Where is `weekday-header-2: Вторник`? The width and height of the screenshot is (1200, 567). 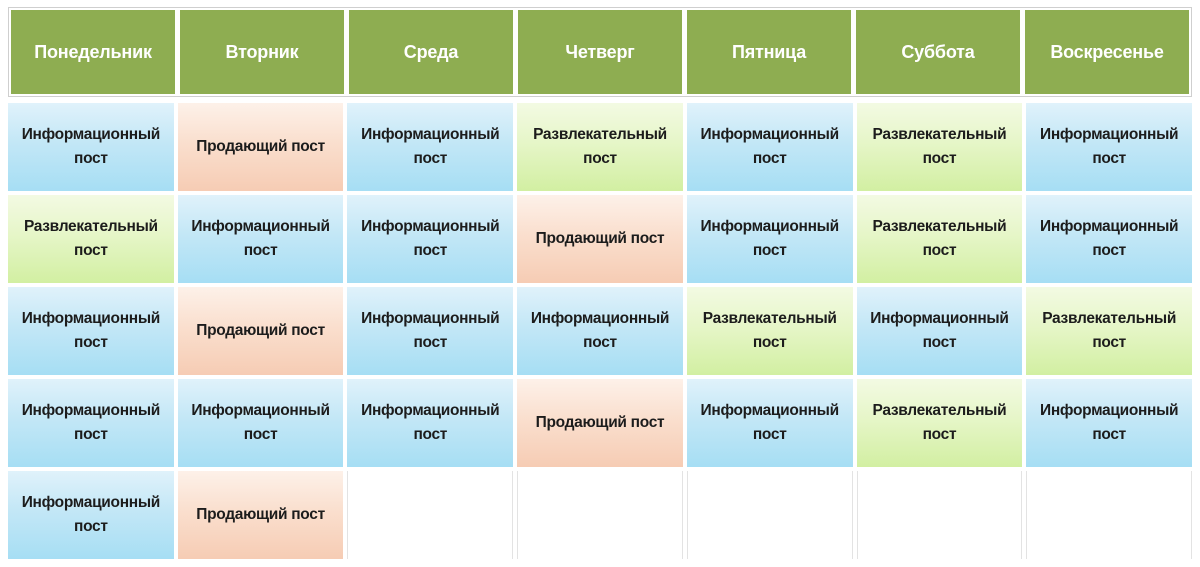 weekday-header-2: Вторник is located at coordinates (262, 52).